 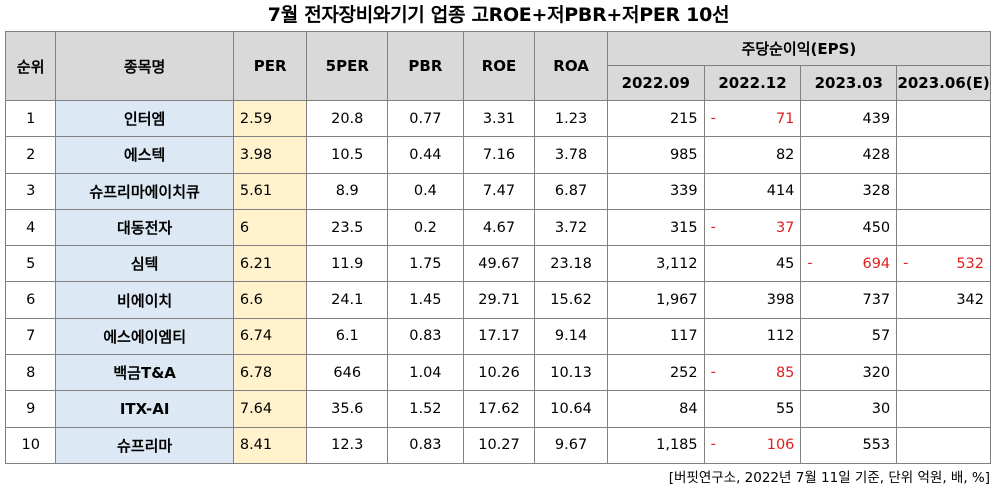 What do you see at coordinates (876, 227) in the screenshot?
I see `eps-value: 450` at bounding box center [876, 227].